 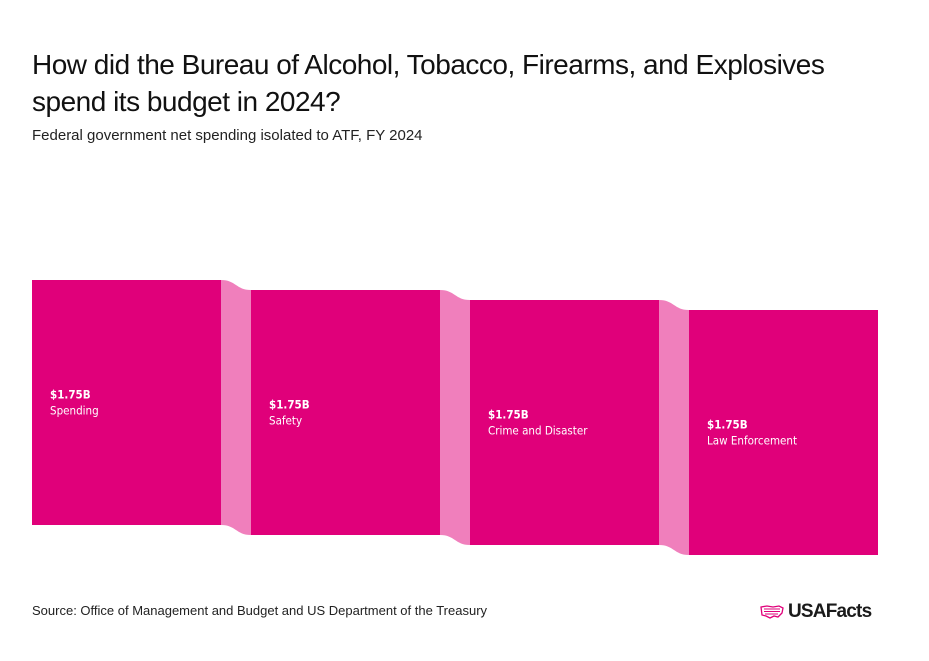 I want to click on logo-text: USAFacts, so click(x=830, y=611).